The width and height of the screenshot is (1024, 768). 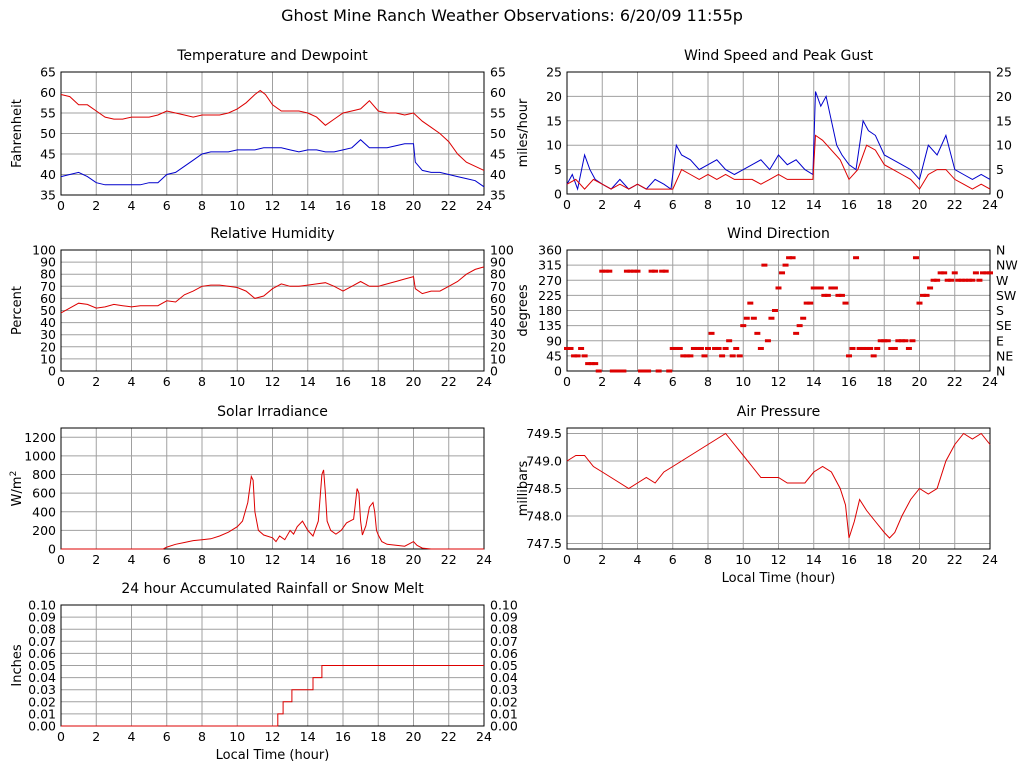 What do you see at coordinates (498, 262) in the screenshot?
I see `y-tick-label-right: 90` at bounding box center [498, 262].